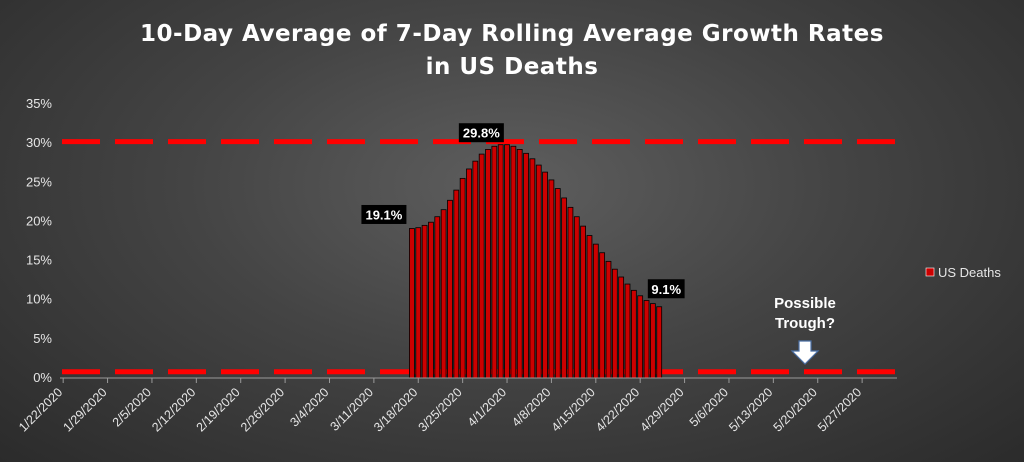 The image size is (1024, 462). I want to click on legend-swatch, so click(930, 272).